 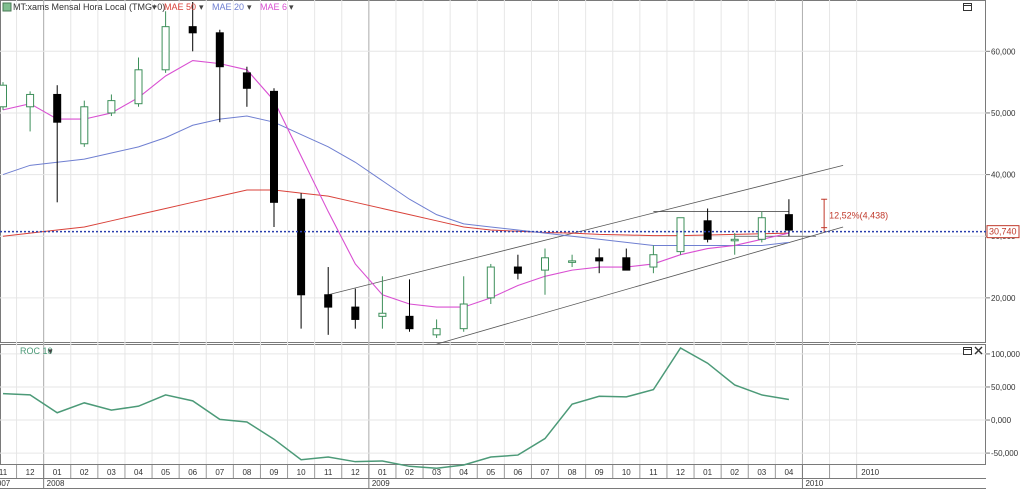 I want to click on indicator-mae50: MAE 50, so click(x=180, y=7).